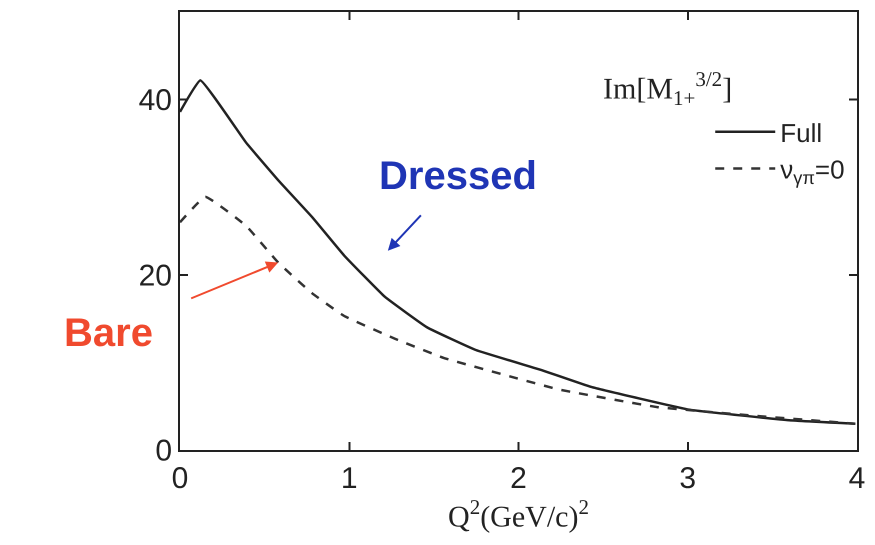 The height and width of the screenshot is (545, 875). I want to click on annotation: Dressed, so click(458, 176).